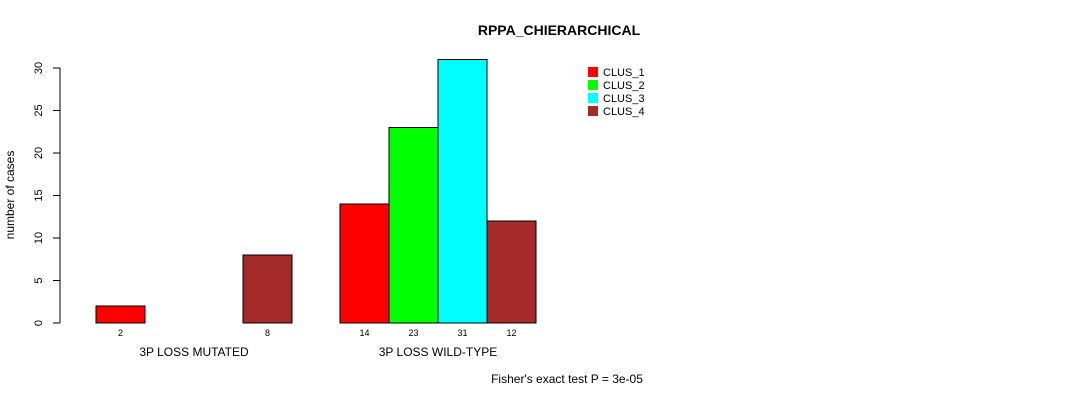  Describe the element at coordinates (624, 99) in the screenshot. I see `legend-label-clus_3: CLUS_3` at that location.